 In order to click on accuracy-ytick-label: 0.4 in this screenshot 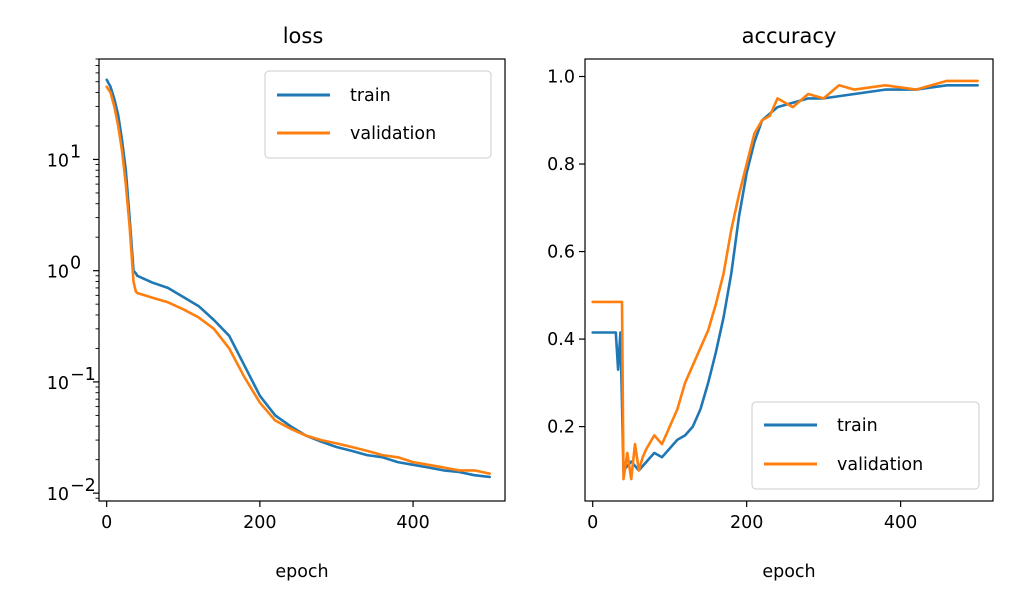, I will do `click(561, 340)`.